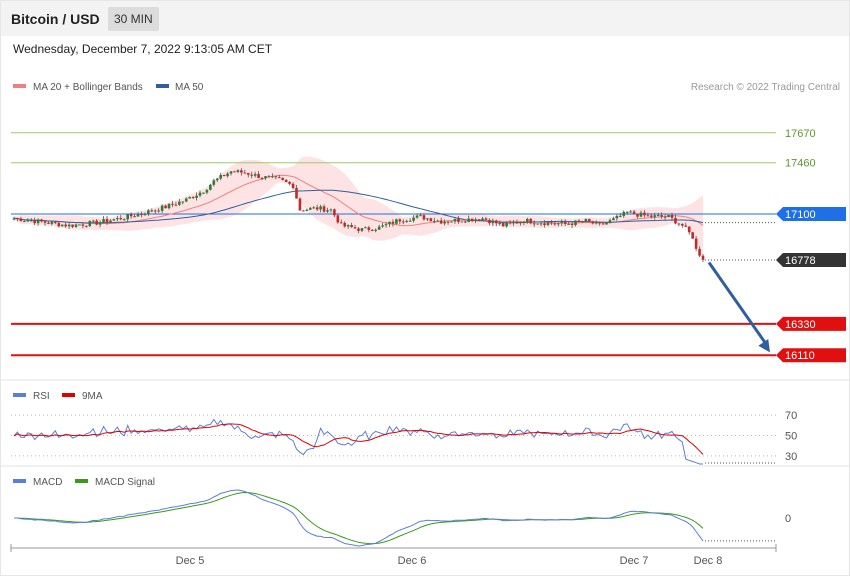  Describe the element at coordinates (791, 437) in the screenshot. I see `rsi-tick-label: 50` at that location.